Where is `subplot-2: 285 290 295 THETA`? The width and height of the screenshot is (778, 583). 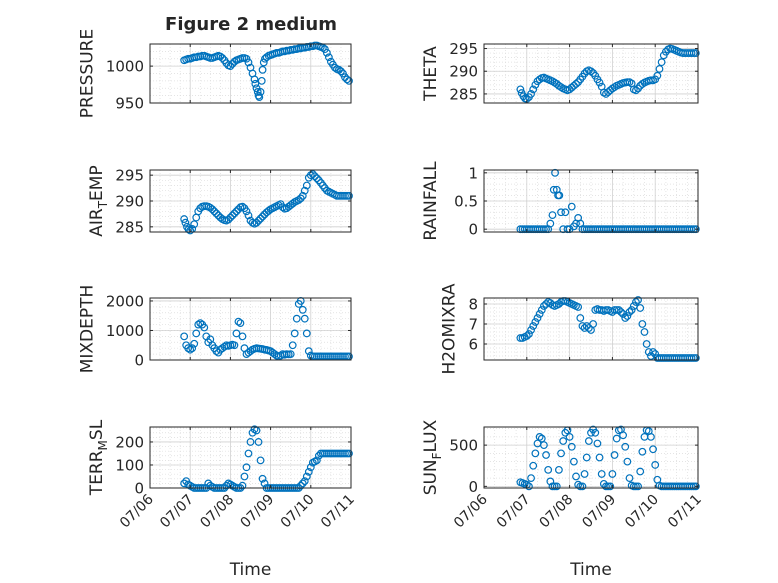
subplot-2: 285 290 295 THETA is located at coordinates (560, 72).